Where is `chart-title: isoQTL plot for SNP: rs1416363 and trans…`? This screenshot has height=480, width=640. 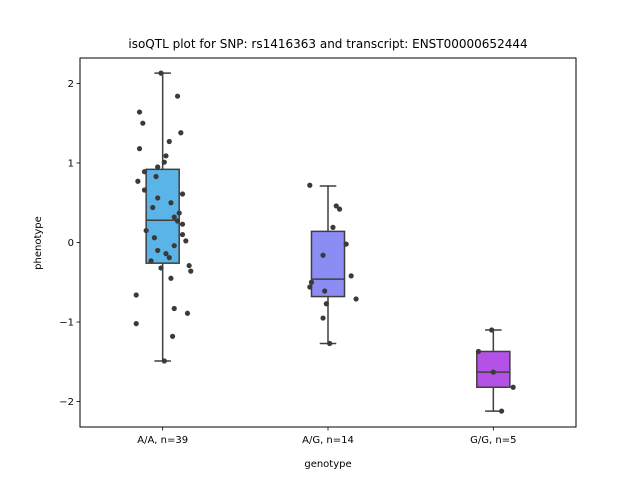 chart-title: isoQTL plot for SNP: rs1416363 and trans… is located at coordinates (327, 44).